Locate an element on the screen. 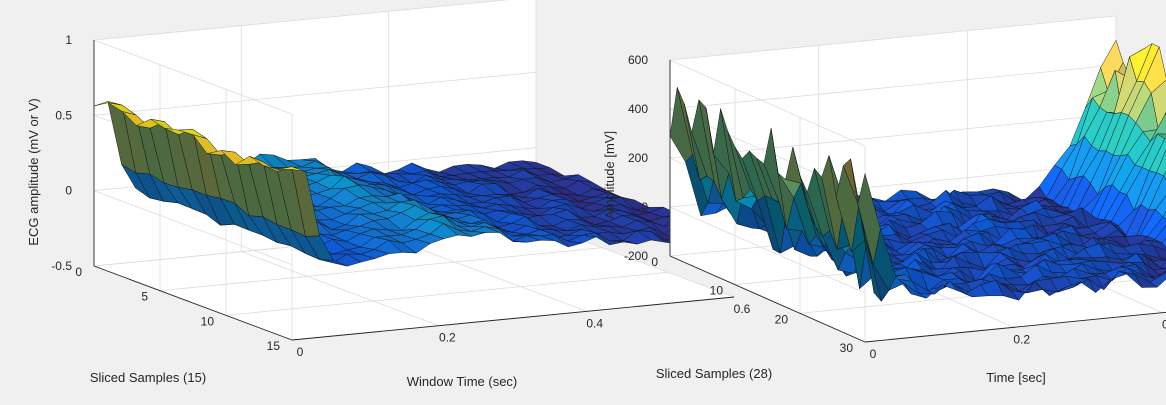  z-tick-label: -0.5 is located at coordinates (61, 266).